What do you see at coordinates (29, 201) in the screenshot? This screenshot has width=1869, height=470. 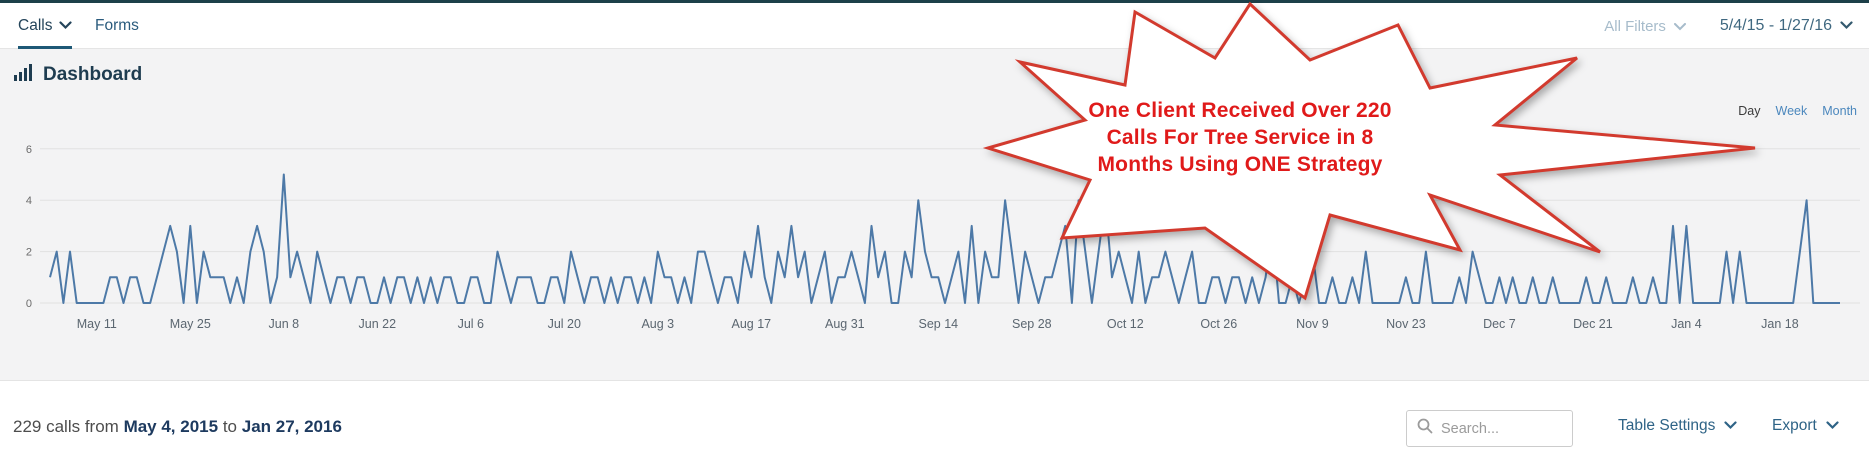 I see `svg-text: 4` at bounding box center [29, 201].